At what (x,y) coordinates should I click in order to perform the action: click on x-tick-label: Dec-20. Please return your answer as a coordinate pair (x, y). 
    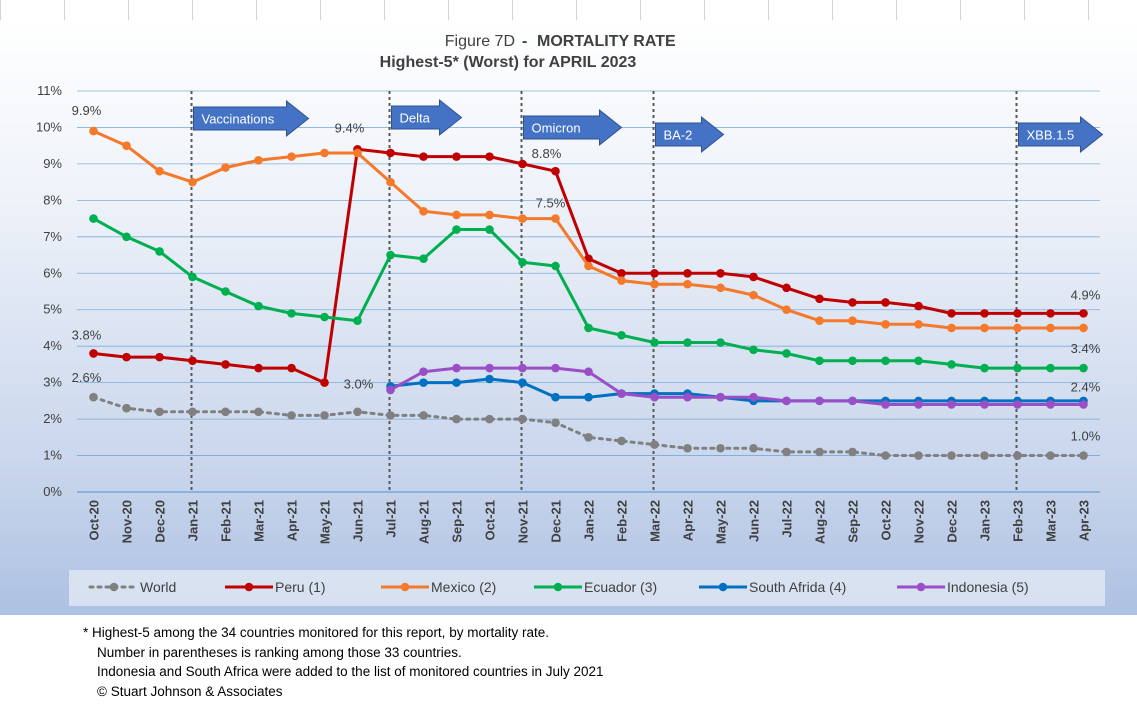
    Looking at the image, I should click on (160, 521).